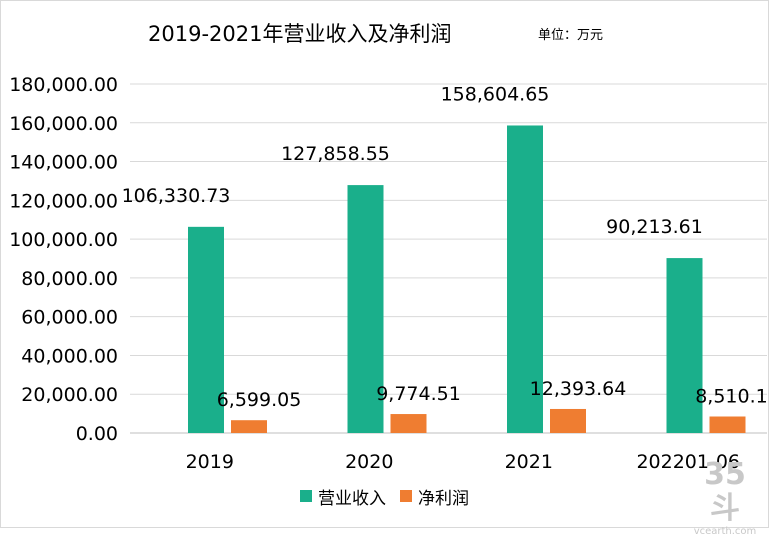  I want to click on data-label-revenue: 106,330.73, so click(176, 196).